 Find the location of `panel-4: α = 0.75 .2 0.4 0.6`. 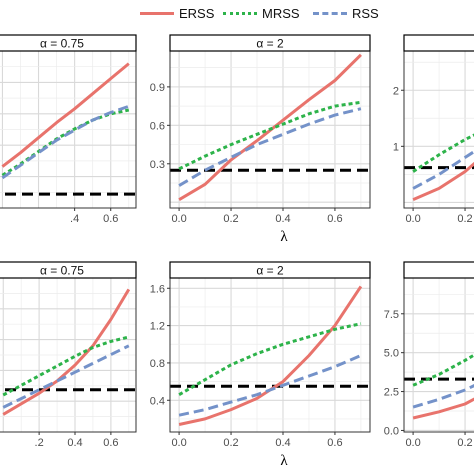

panel-4: α = 0.75 .2 0.4 0.6 is located at coordinates (68, 355).